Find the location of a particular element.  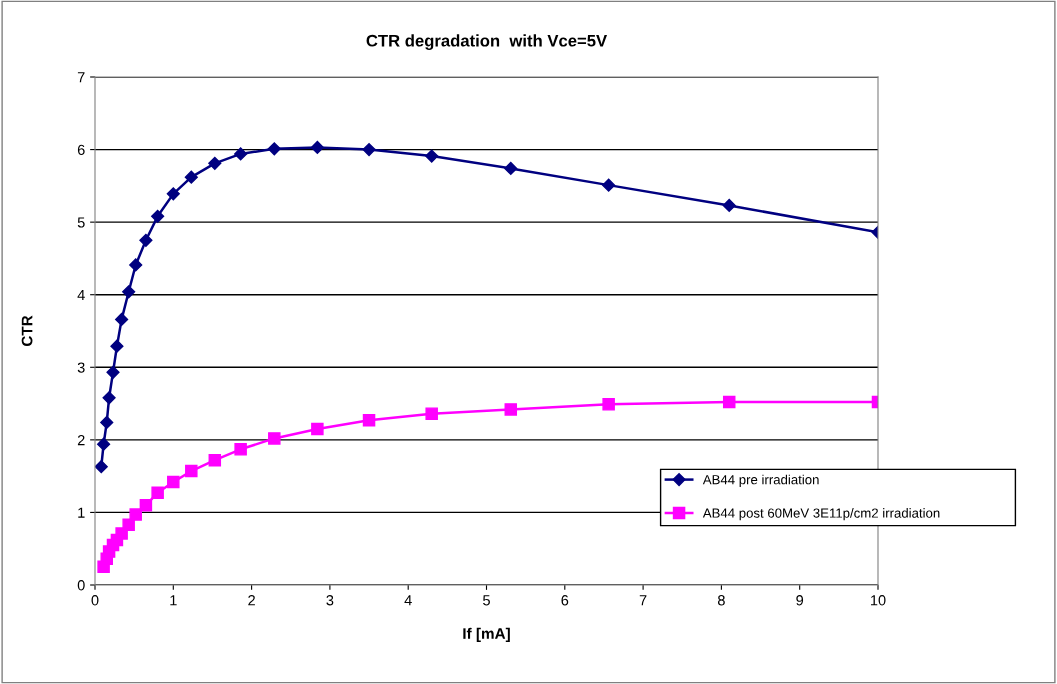

y-tick-label: 2 is located at coordinates (81, 440).